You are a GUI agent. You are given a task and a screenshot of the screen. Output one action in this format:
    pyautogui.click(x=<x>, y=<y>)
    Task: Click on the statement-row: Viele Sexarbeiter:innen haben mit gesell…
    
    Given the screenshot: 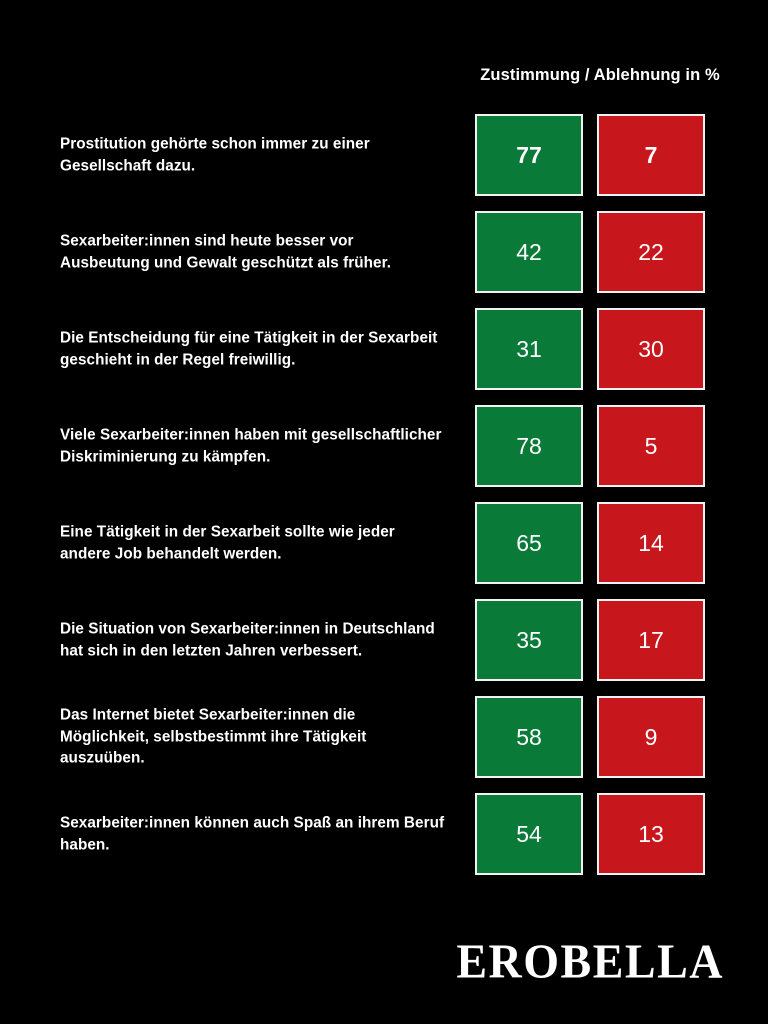 What is the action you would take?
    pyautogui.click(x=384, y=446)
    